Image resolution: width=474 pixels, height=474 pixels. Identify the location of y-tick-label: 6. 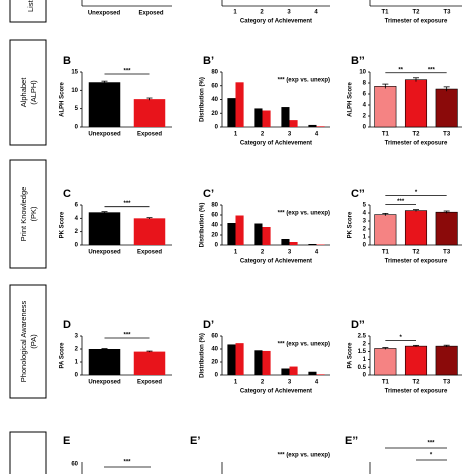
(77, 206).